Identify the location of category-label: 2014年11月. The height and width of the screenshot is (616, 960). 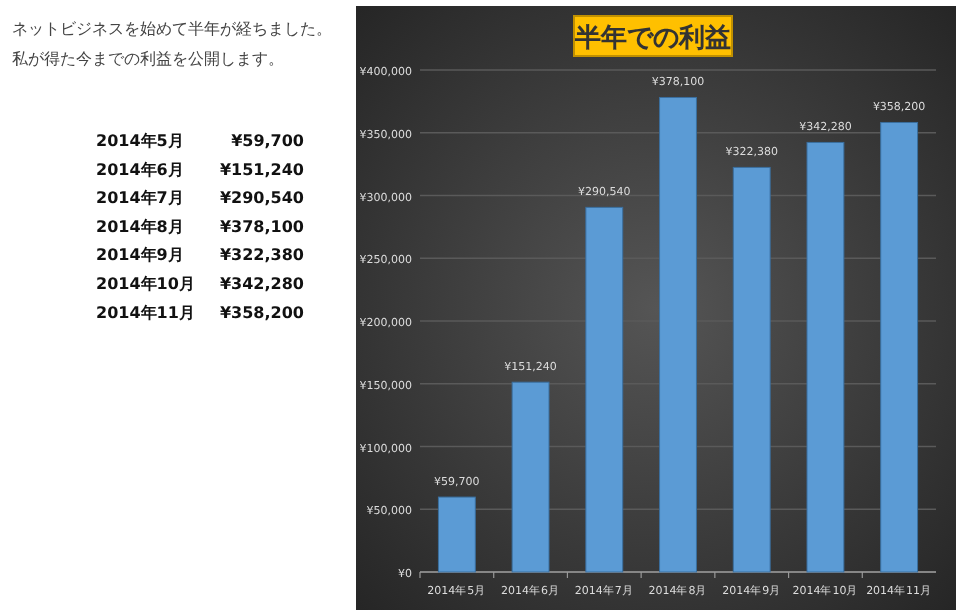
(145, 312).